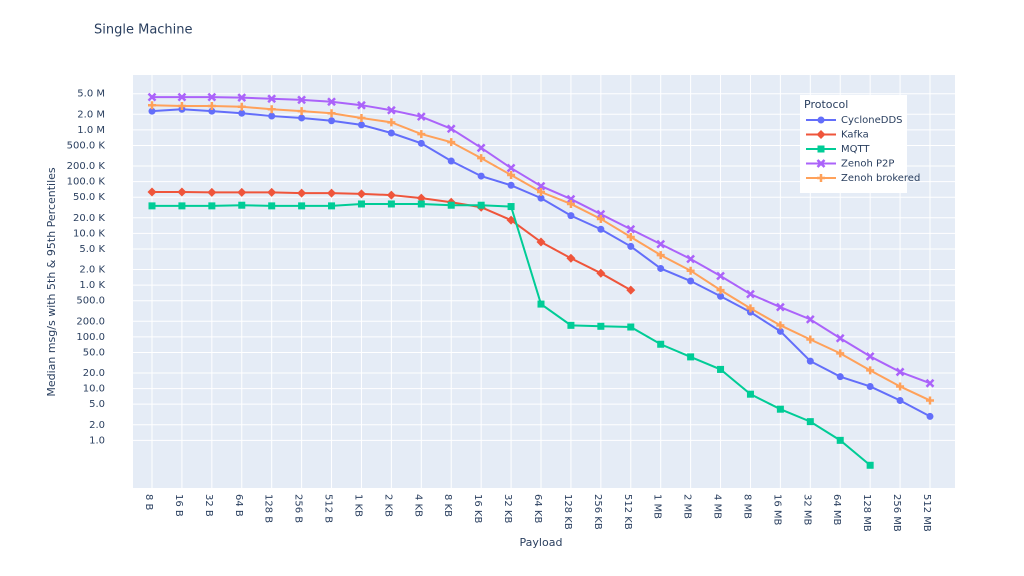 Image resolution: width=1024 pixels, height=576 pixels. I want to click on x-tick-label: 256 MB, so click(896, 513).